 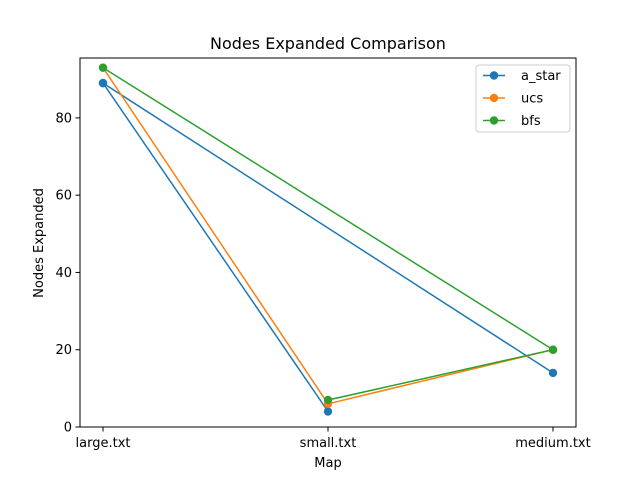 What do you see at coordinates (494, 120) in the screenshot?
I see `legend-marker-bfs` at bounding box center [494, 120].